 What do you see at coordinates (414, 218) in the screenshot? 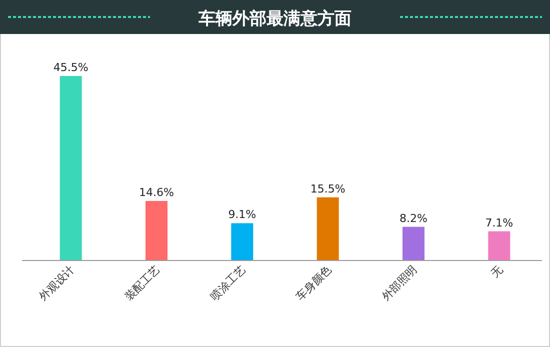
I see `data-label: 8.2%` at bounding box center [414, 218].